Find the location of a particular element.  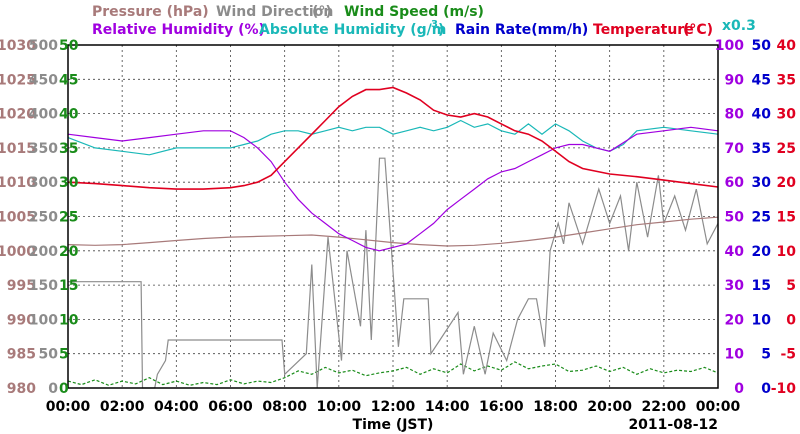

tick-label-humidity: 80 is located at coordinates (735, 115).